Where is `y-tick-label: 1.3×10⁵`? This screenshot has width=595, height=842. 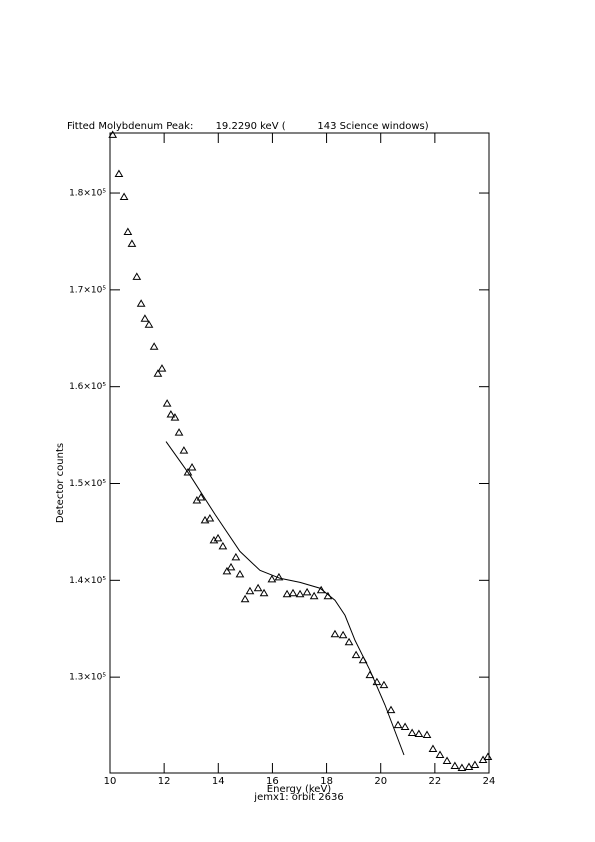 y-tick-label: 1.3×10⁵ is located at coordinates (87, 678).